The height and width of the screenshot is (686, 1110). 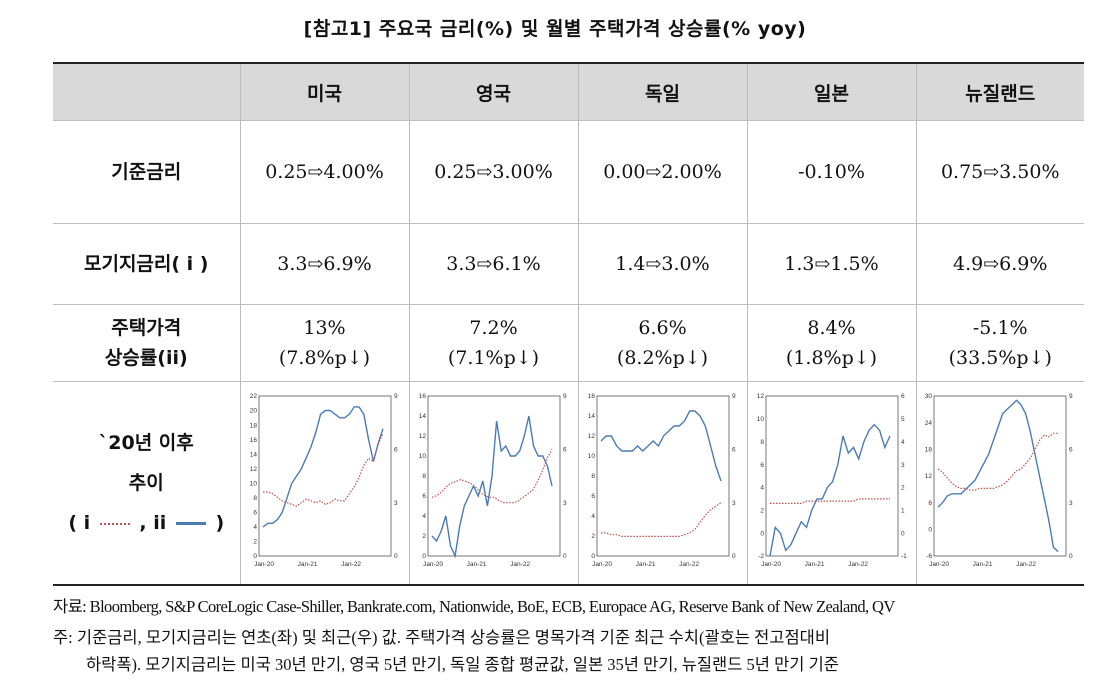 I want to click on cell-line: (7.1%p↓), so click(x=493, y=358).